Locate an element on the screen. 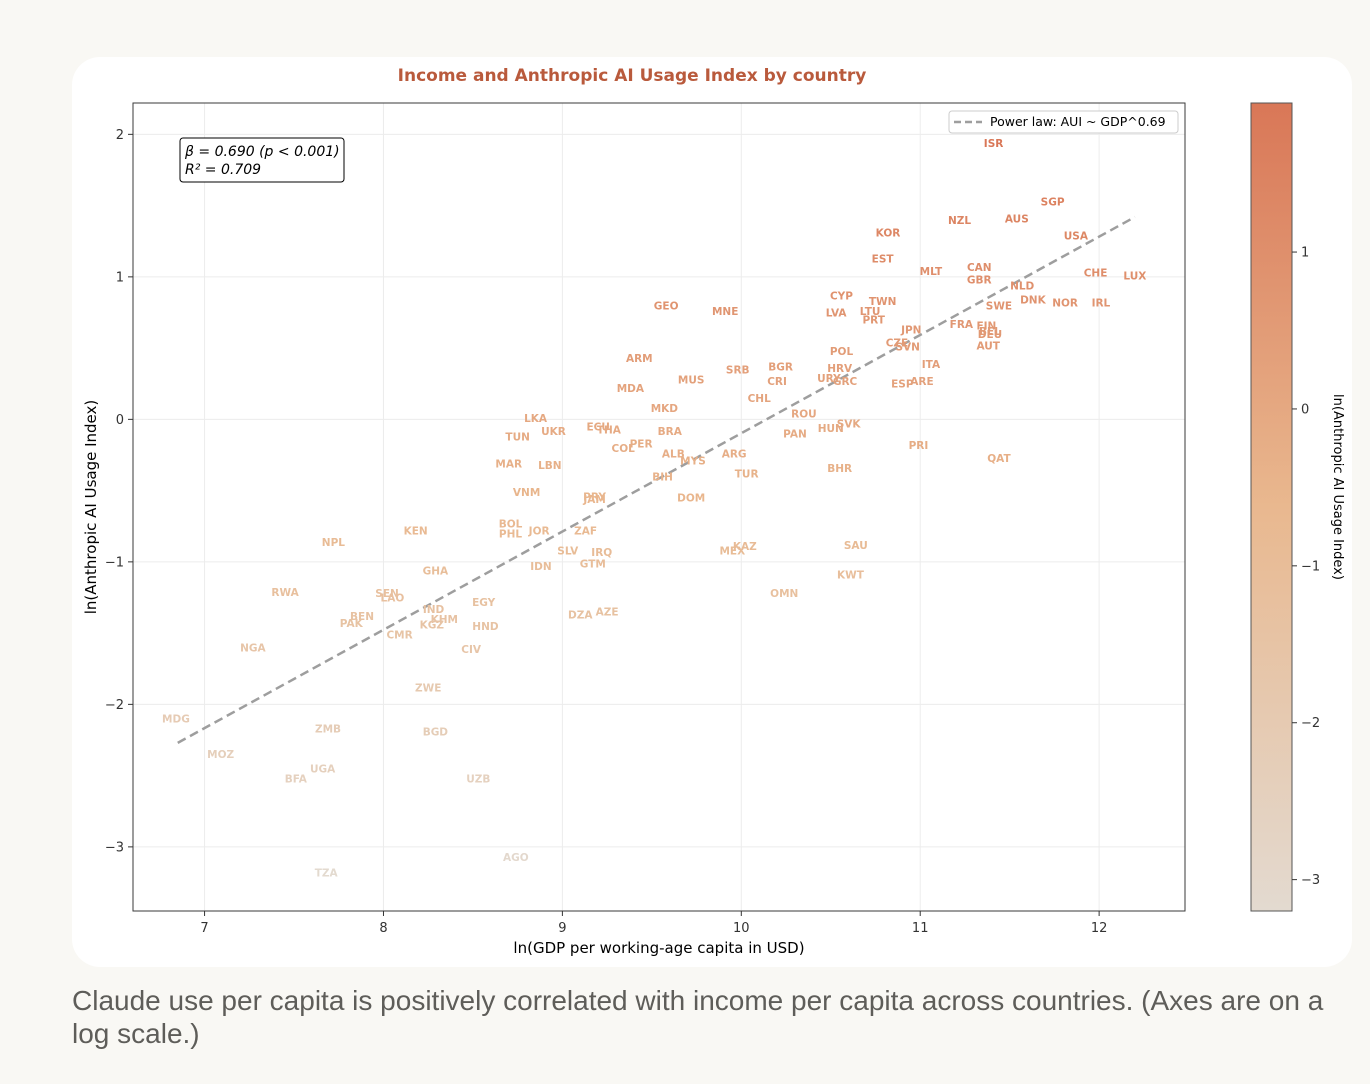 The width and height of the screenshot is (1370, 1084). country-label-pak: PAK is located at coordinates (352, 624).